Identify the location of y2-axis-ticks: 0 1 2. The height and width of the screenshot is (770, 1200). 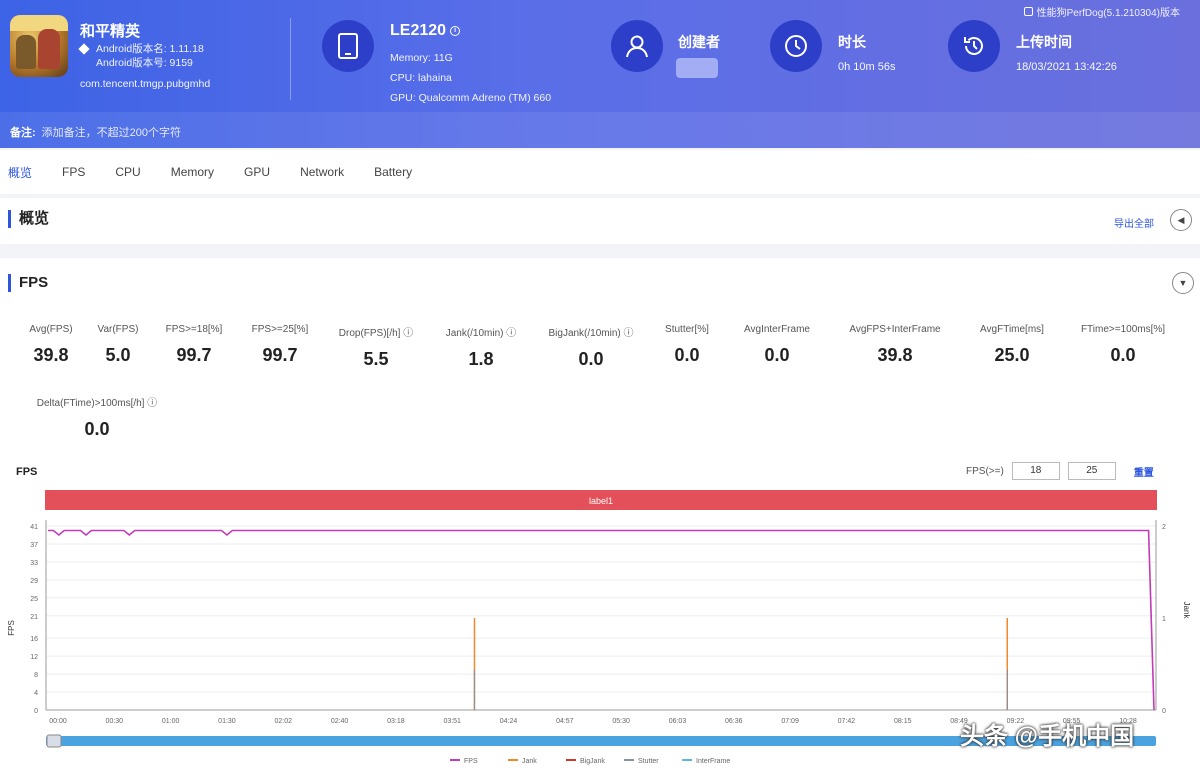
(1164, 619).